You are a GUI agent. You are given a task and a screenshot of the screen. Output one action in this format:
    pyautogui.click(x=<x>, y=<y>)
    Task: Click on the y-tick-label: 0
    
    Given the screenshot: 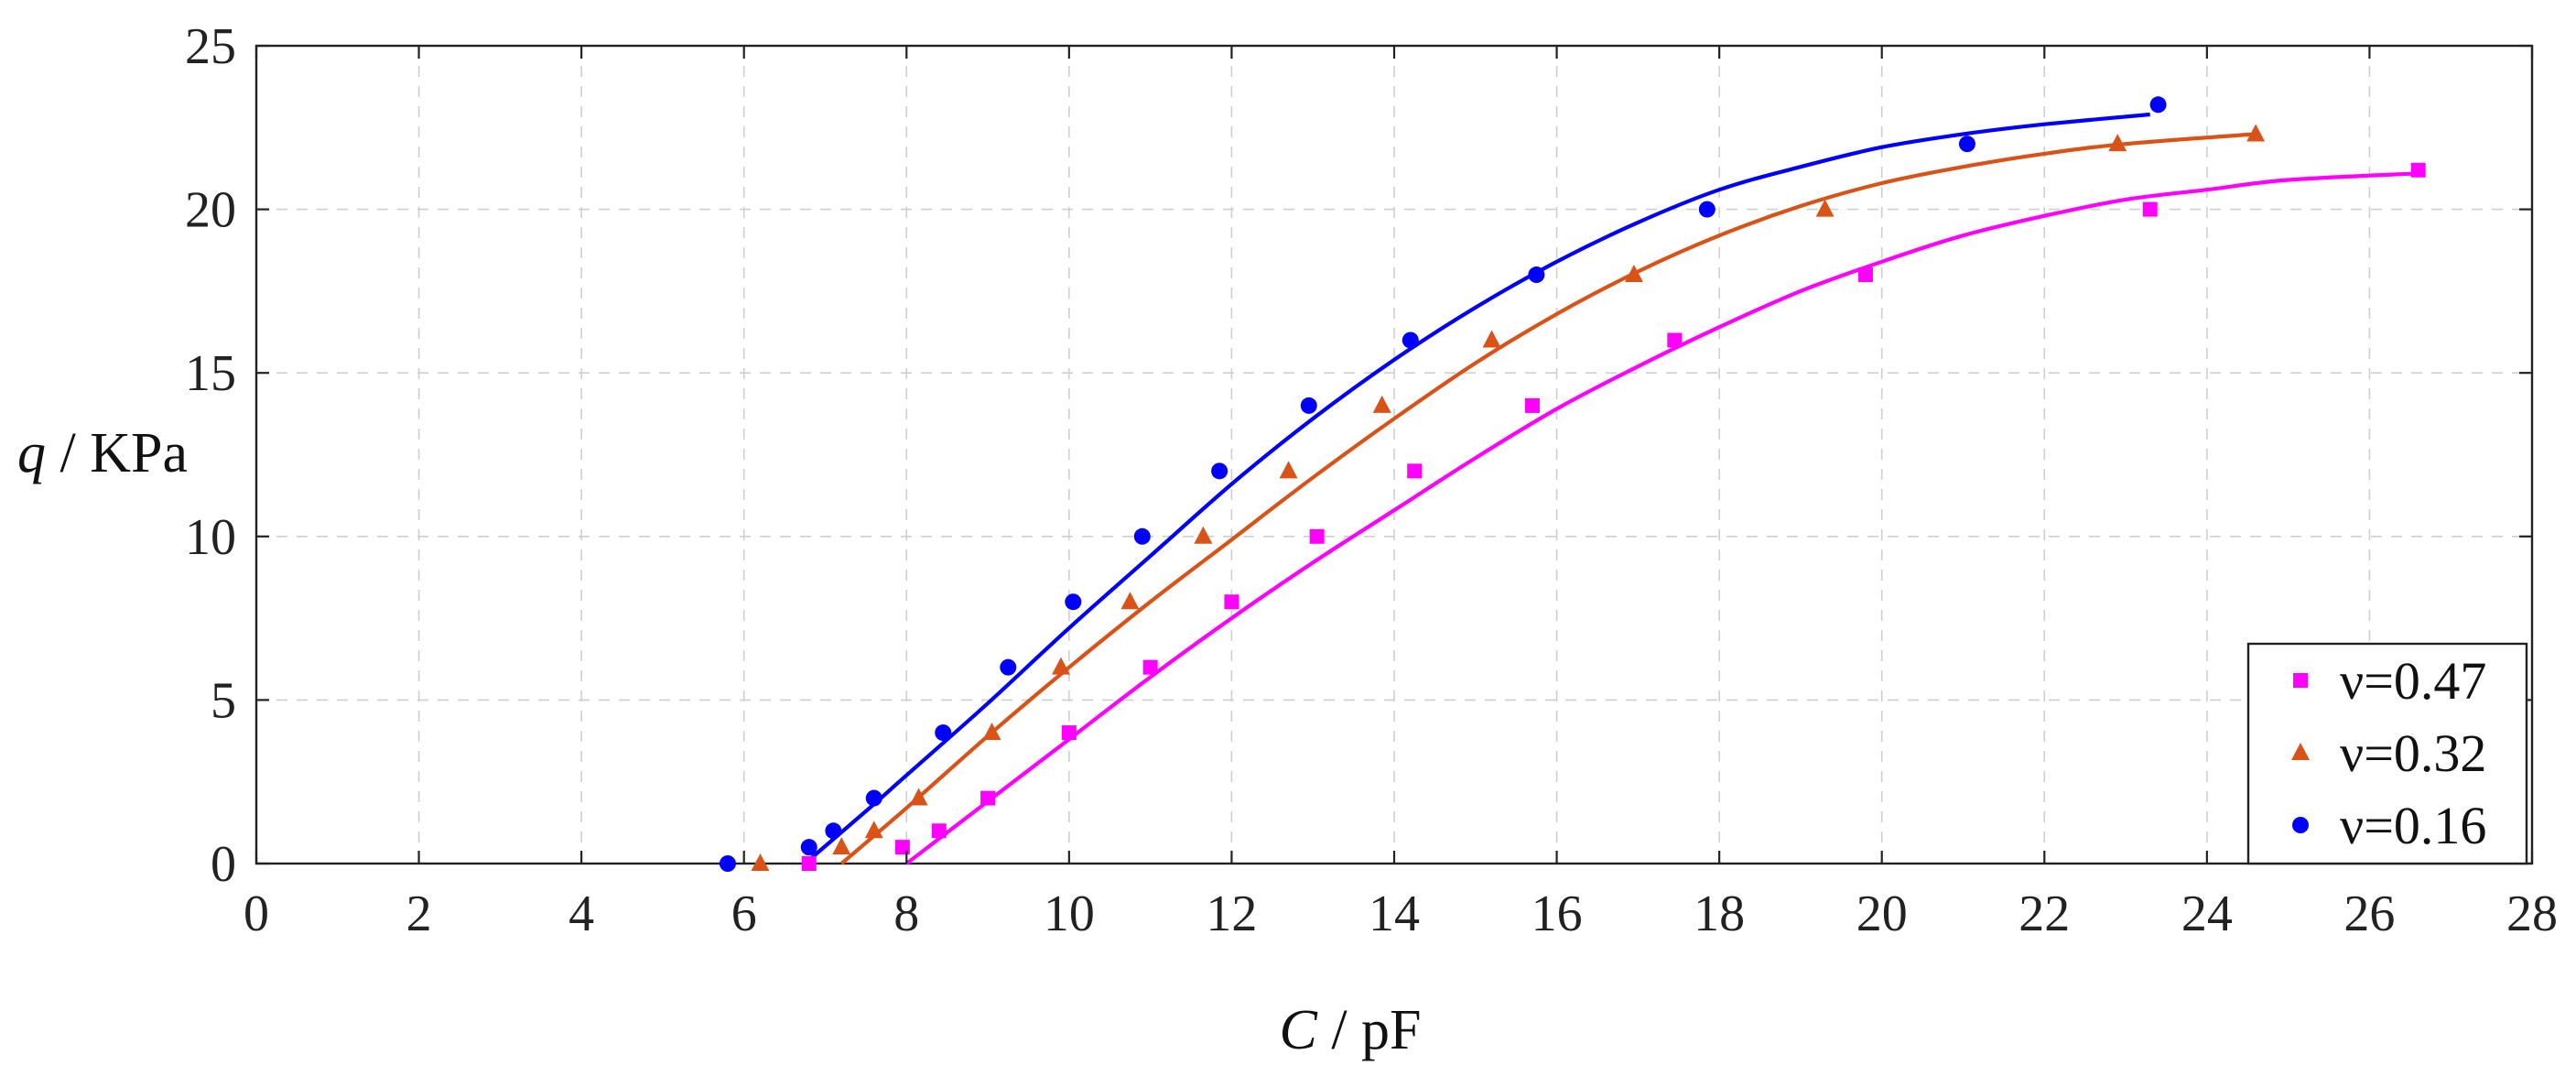 What is the action you would take?
    pyautogui.click(x=224, y=864)
    